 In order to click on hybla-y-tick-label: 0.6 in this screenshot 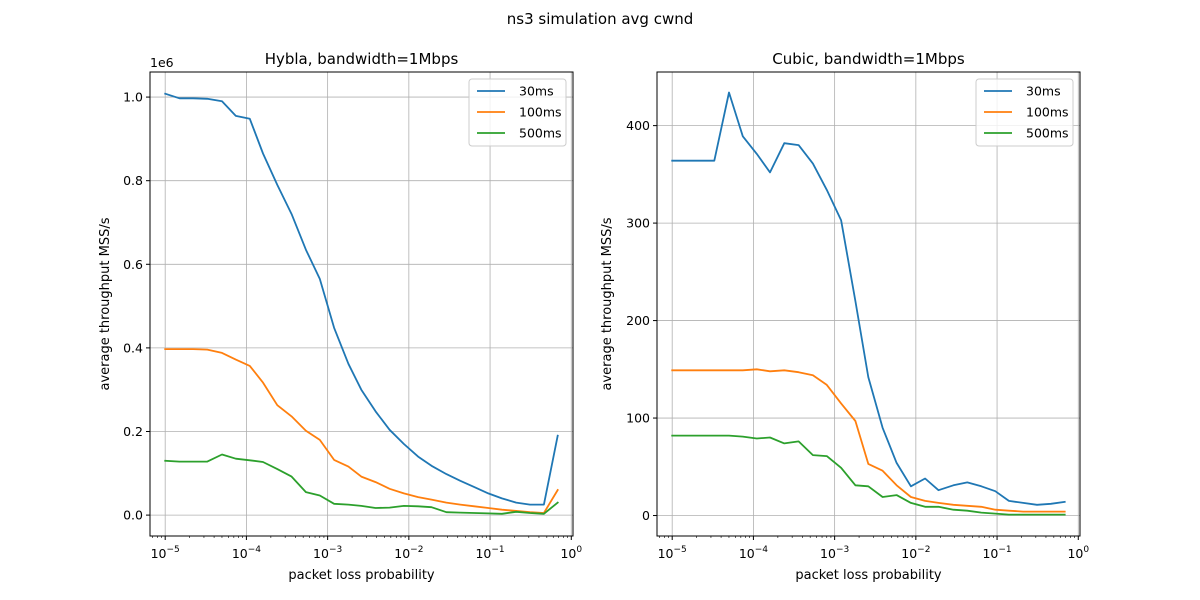, I will do `click(133, 264)`.